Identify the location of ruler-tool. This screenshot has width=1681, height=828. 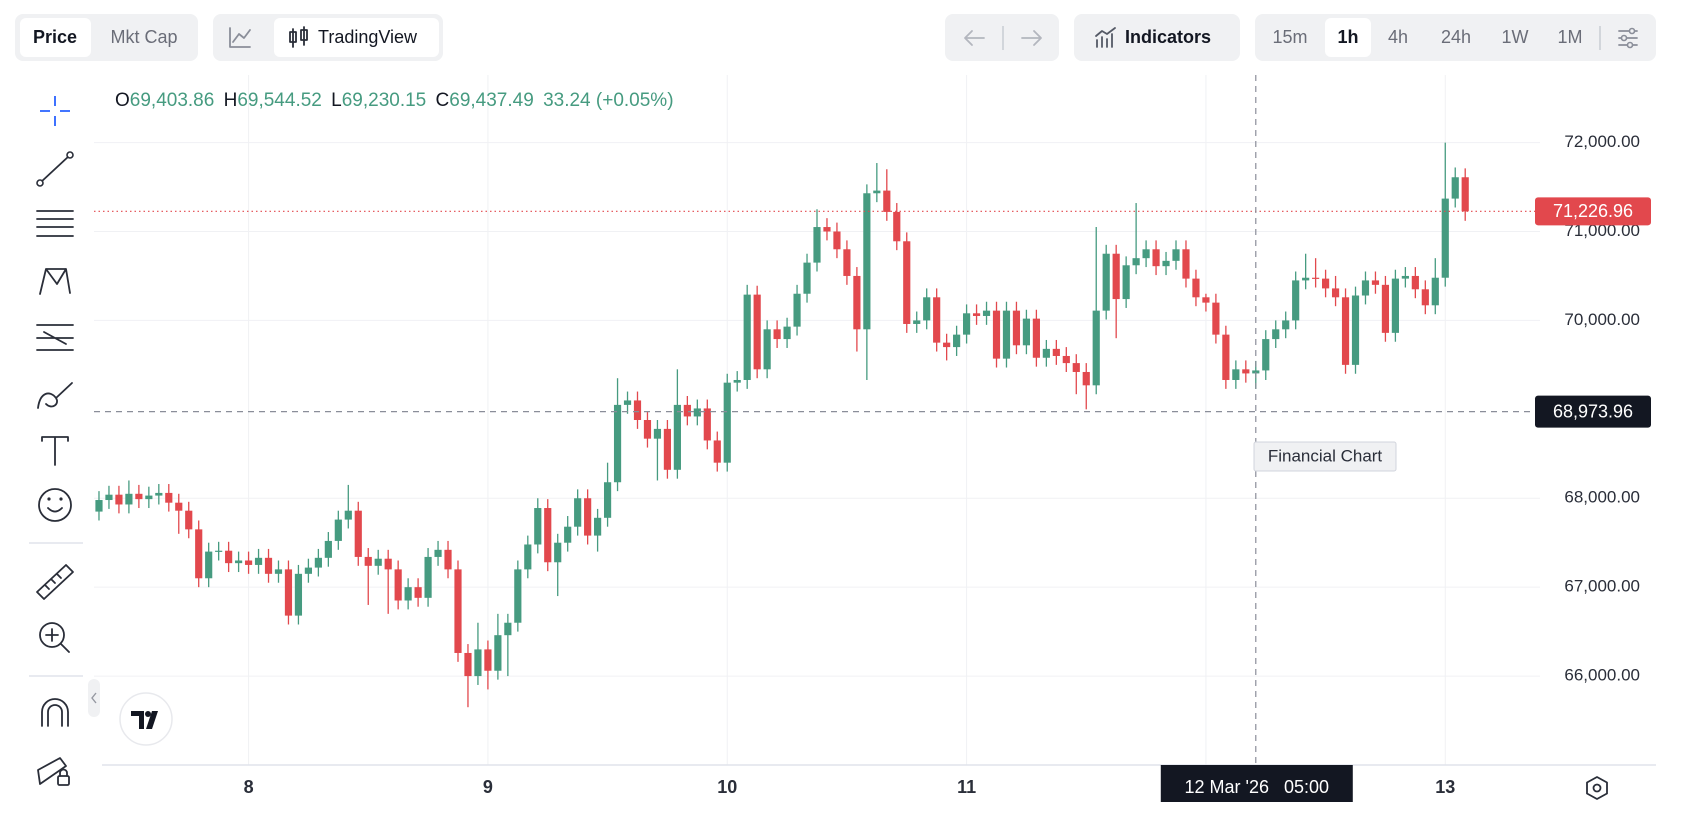
(55, 582).